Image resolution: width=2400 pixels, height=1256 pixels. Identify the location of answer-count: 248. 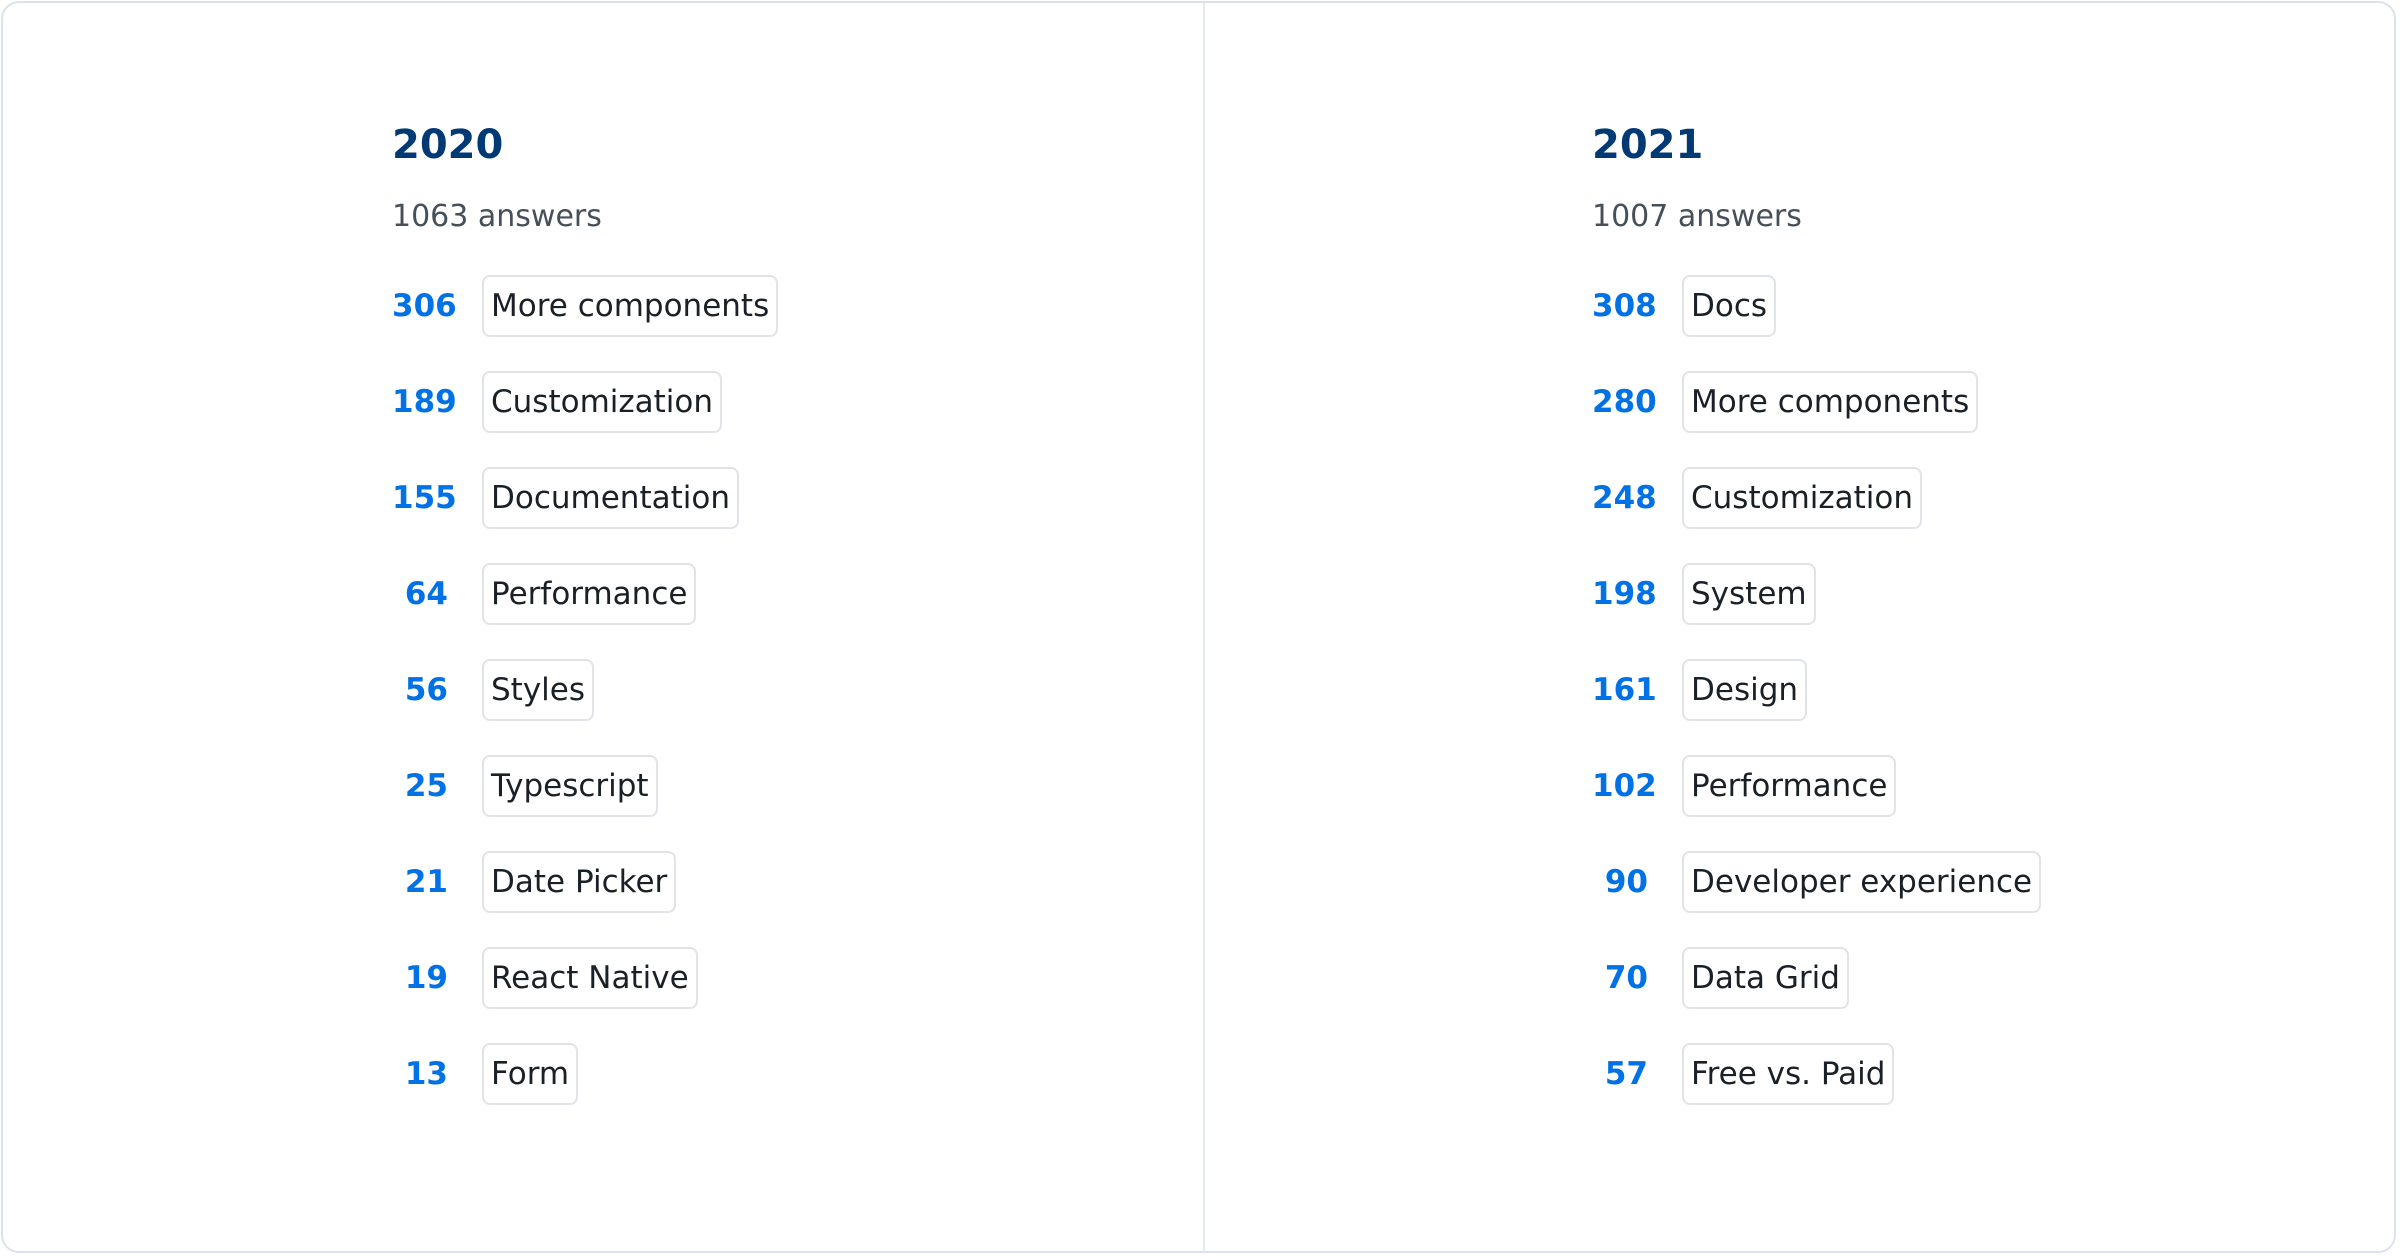
(1624, 498).